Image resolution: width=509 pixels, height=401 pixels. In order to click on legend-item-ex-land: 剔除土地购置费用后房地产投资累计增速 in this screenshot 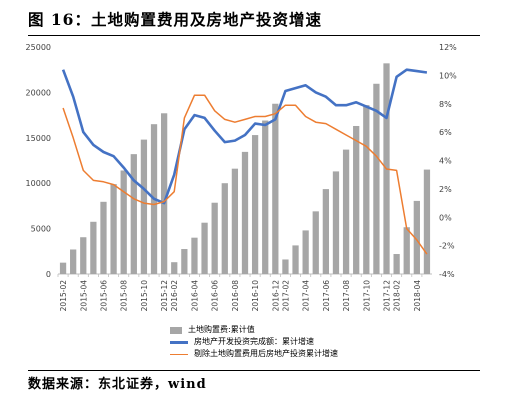, I will do `click(254, 354)`.